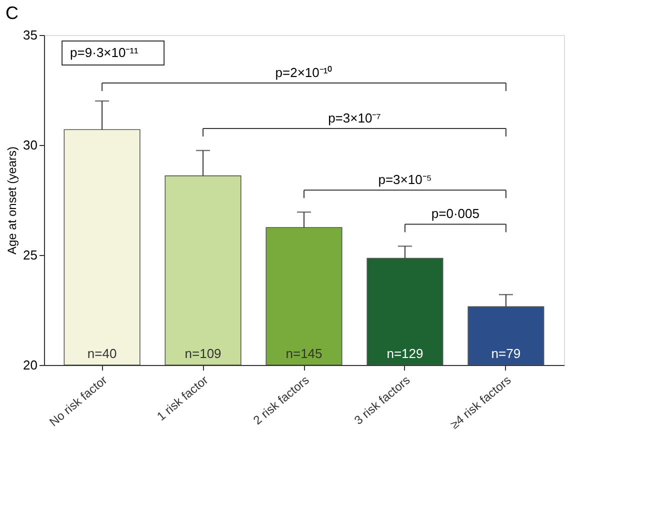 This screenshot has width=657, height=532. I want to click on annotation: p=3×10⁻⁵, so click(405, 180).